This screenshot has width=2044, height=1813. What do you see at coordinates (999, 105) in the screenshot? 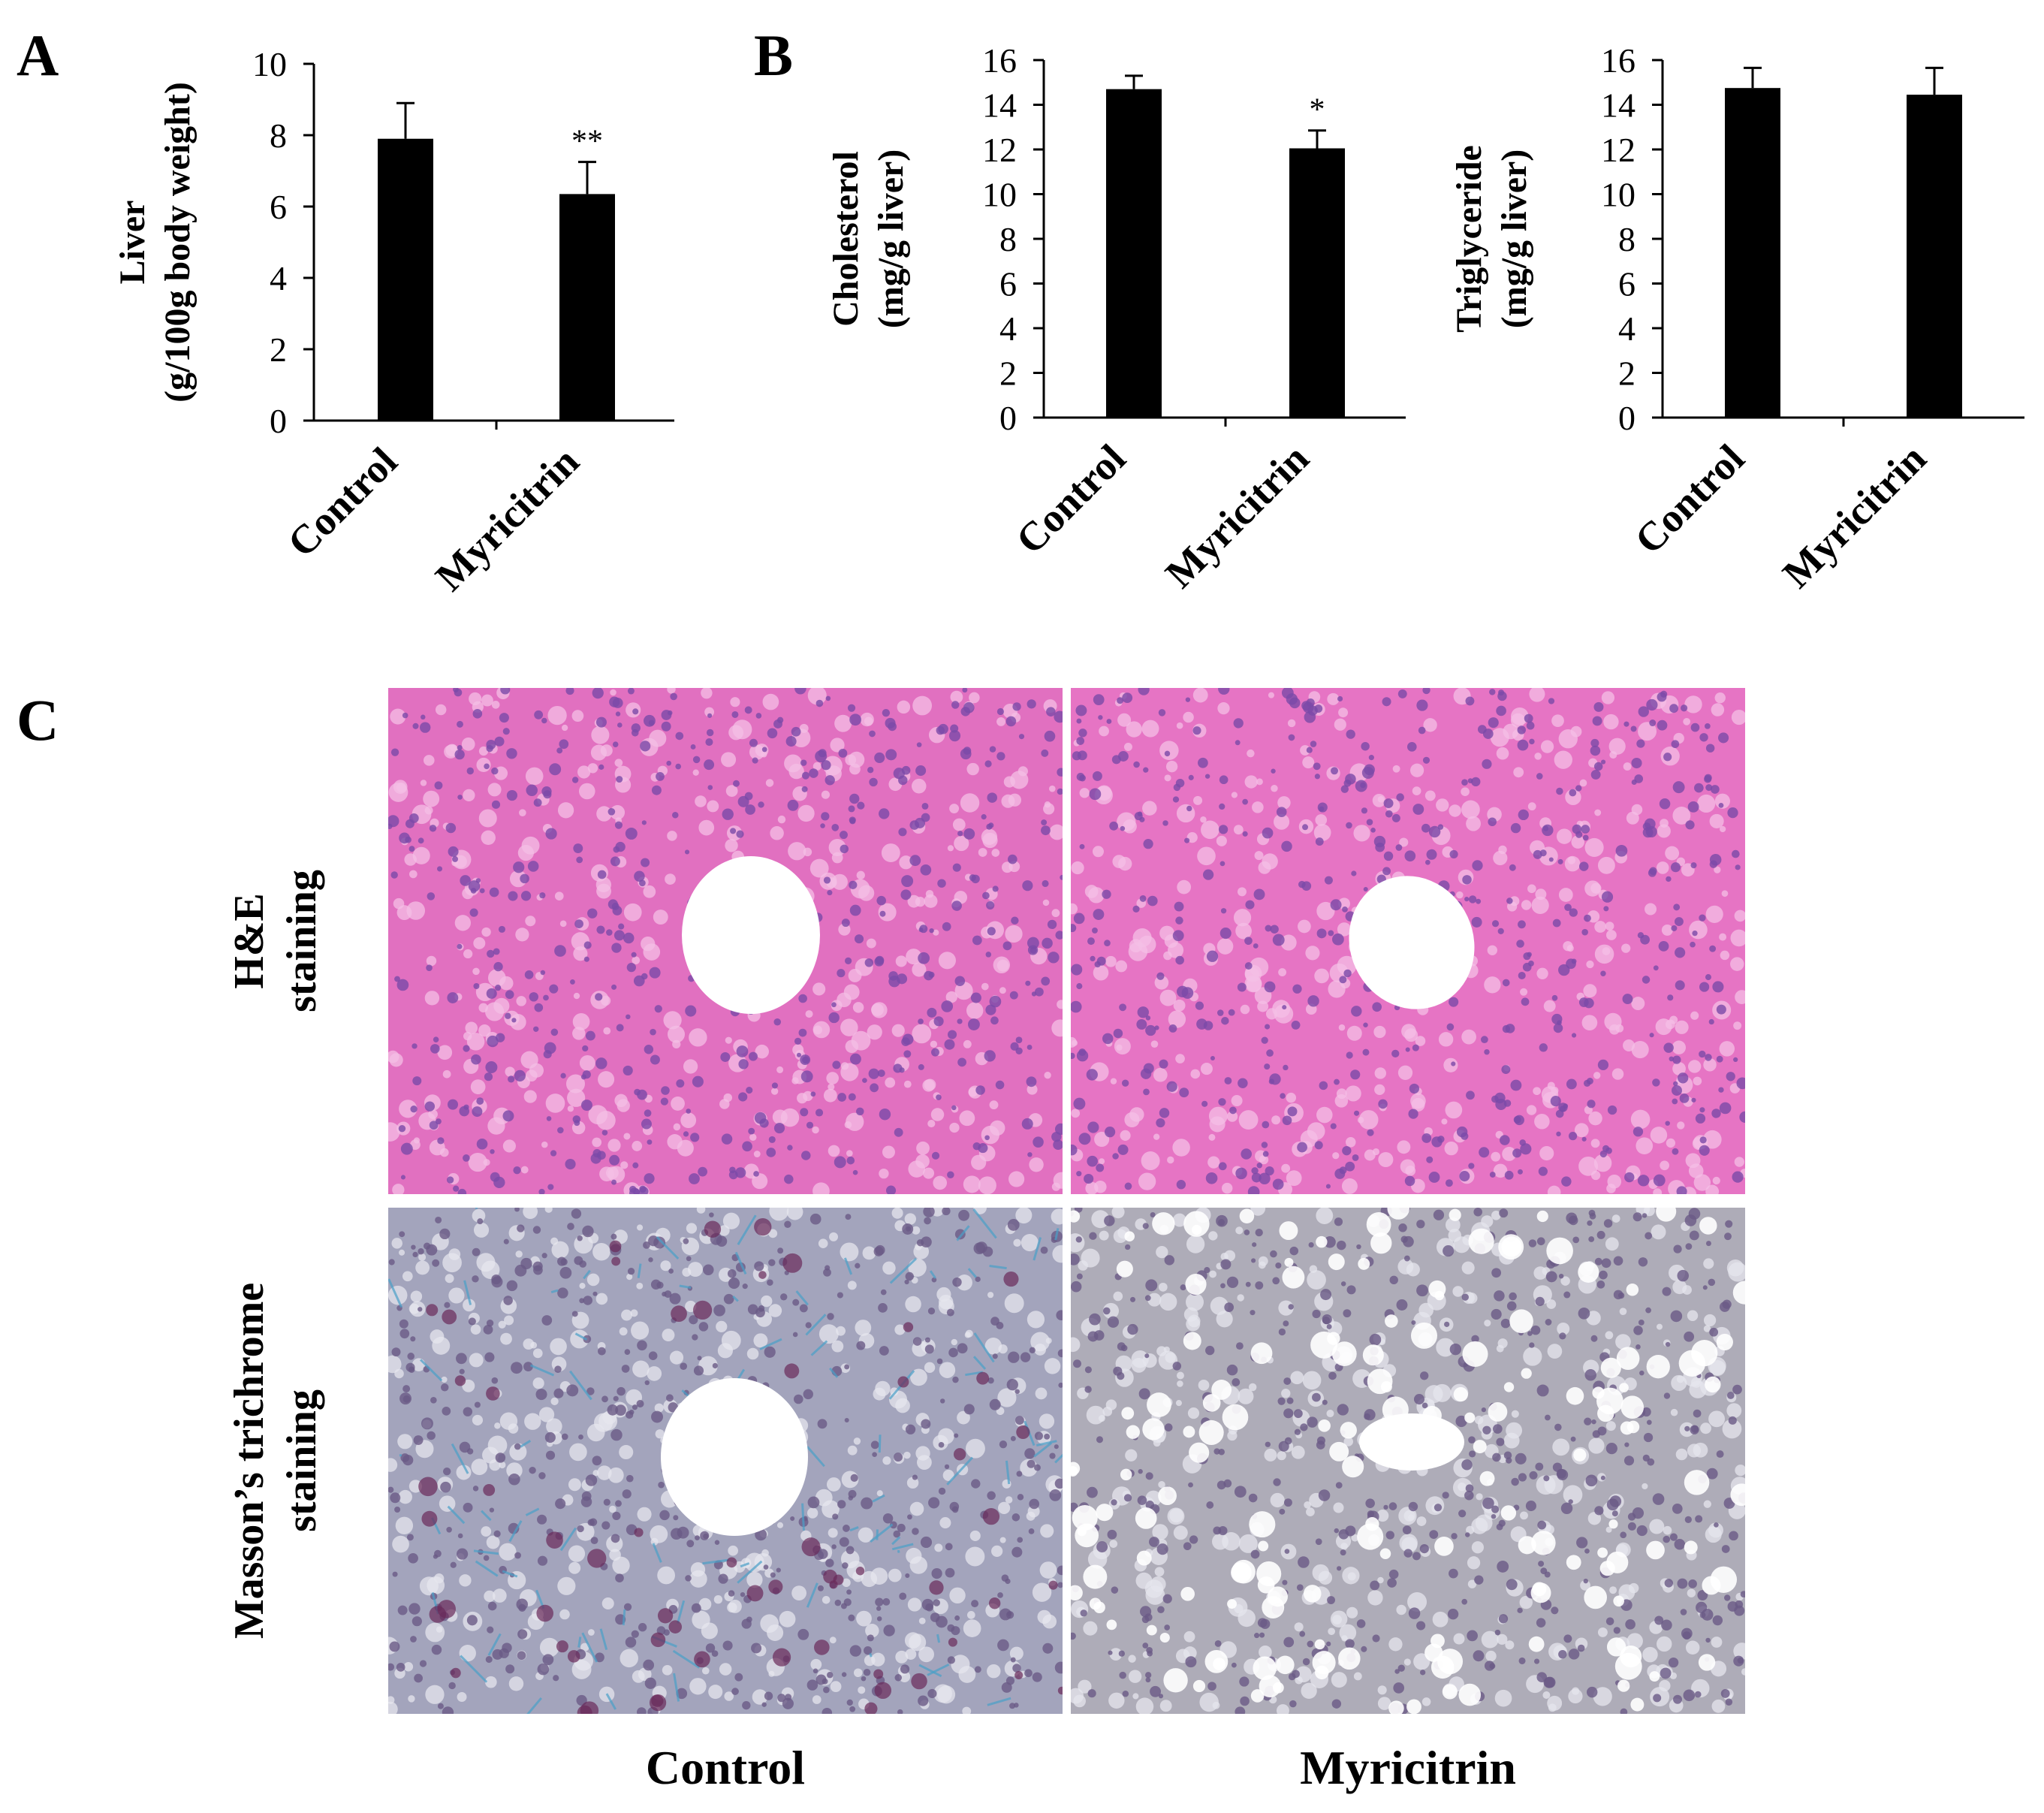
I see `y-tick-label: 14` at bounding box center [999, 105].